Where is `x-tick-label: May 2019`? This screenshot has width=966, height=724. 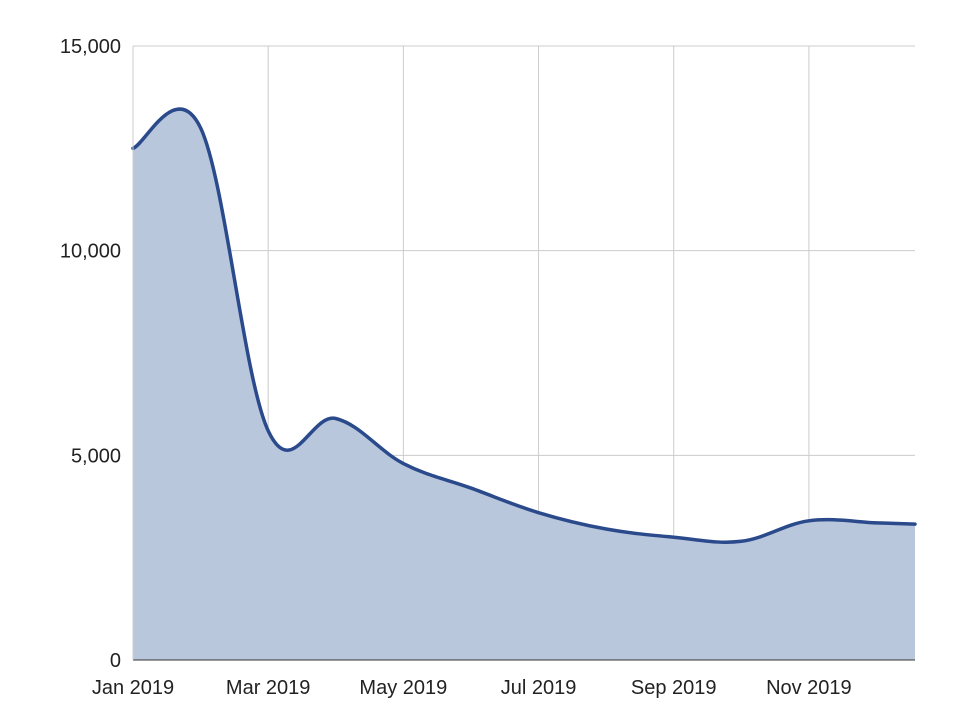 x-tick-label: May 2019 is located at coordinates (403, 688).